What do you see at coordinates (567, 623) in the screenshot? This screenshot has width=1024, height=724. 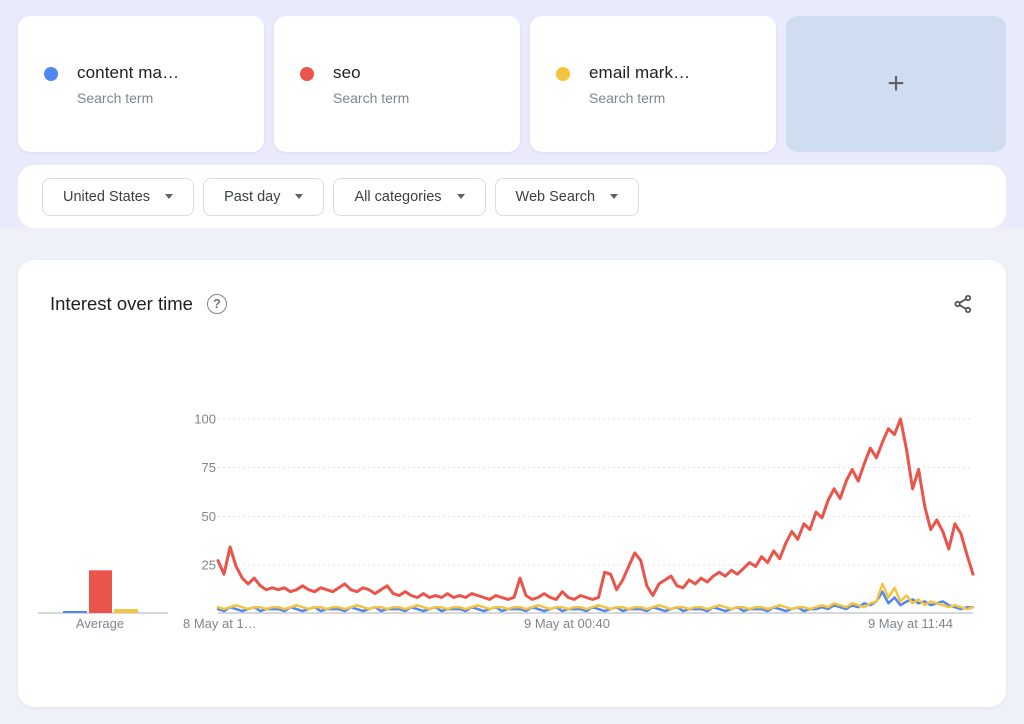 I see `x-tick-middle: 9 May at 00:40` at bounding box center [567, 623].